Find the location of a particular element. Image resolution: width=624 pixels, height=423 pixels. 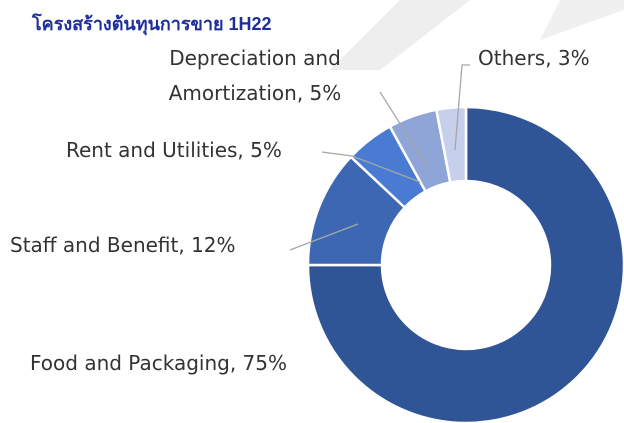

data-label-line: Food and Packaging, 75% is located at coordinates (158, 363).